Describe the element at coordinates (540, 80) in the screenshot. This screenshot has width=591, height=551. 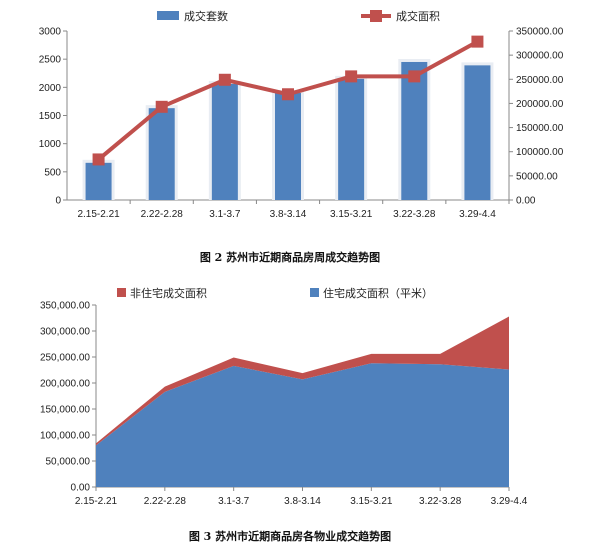
I see `y-right-tick-label: 250000.00` at that location.